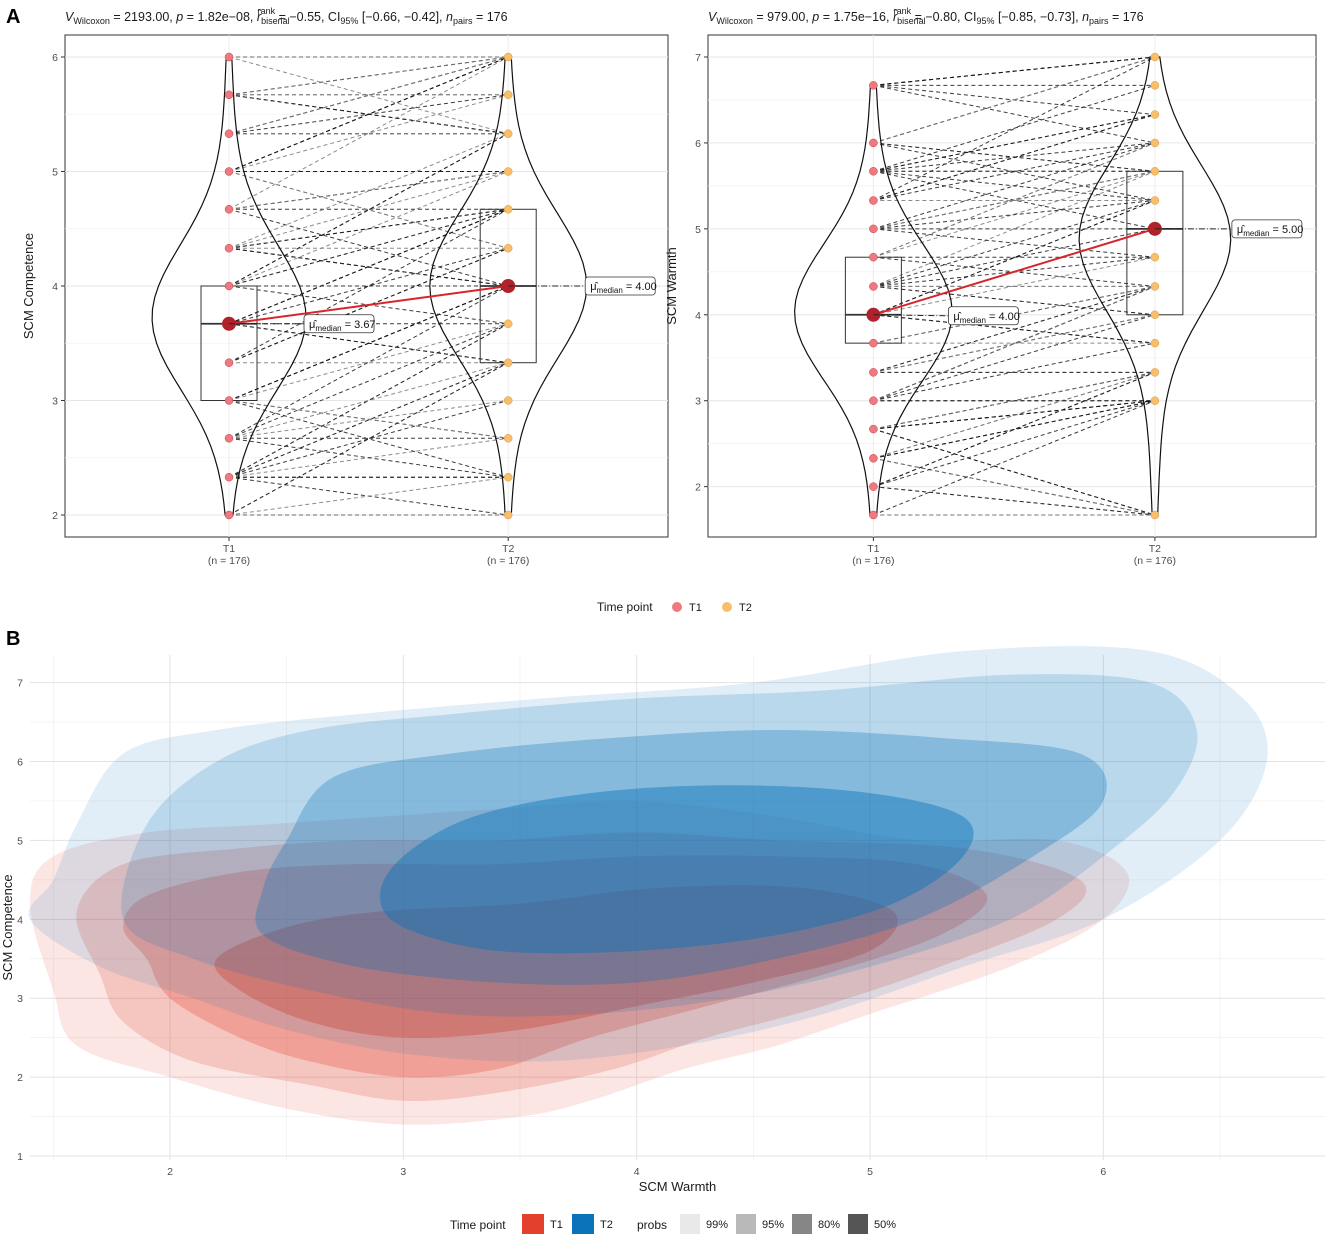  I want to click on legend-label-t1: T1, so click(695, 608).